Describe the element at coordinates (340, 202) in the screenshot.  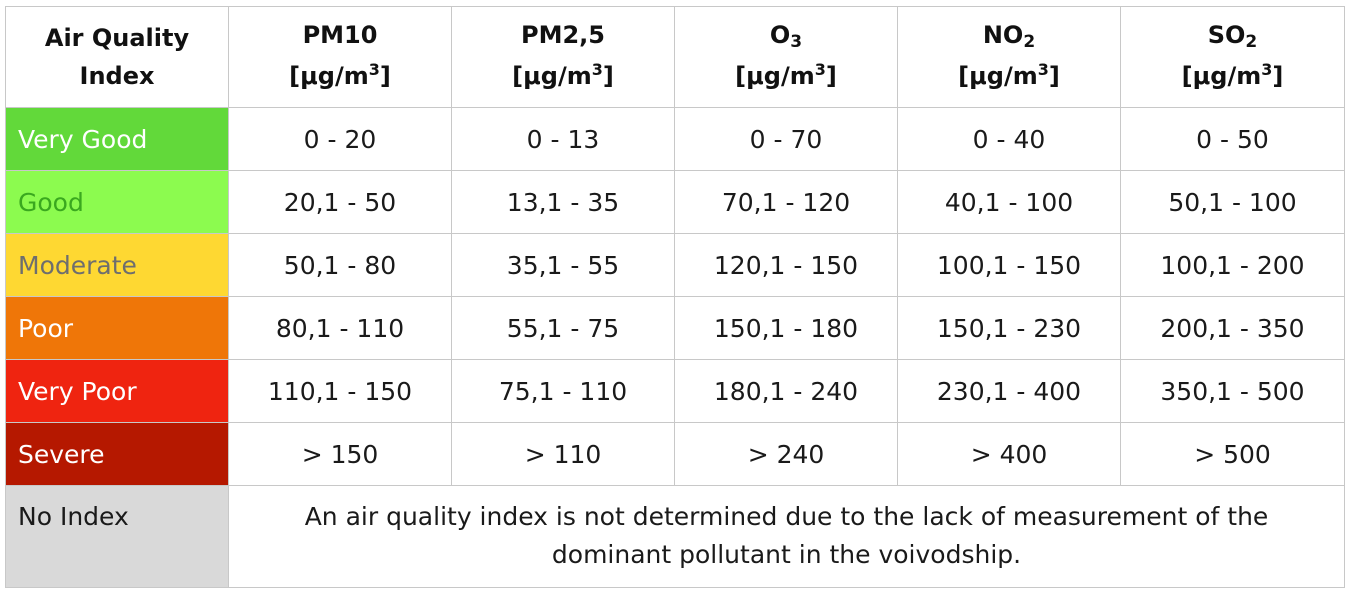
I see `value-cell: 20,1 - 50` at that location.